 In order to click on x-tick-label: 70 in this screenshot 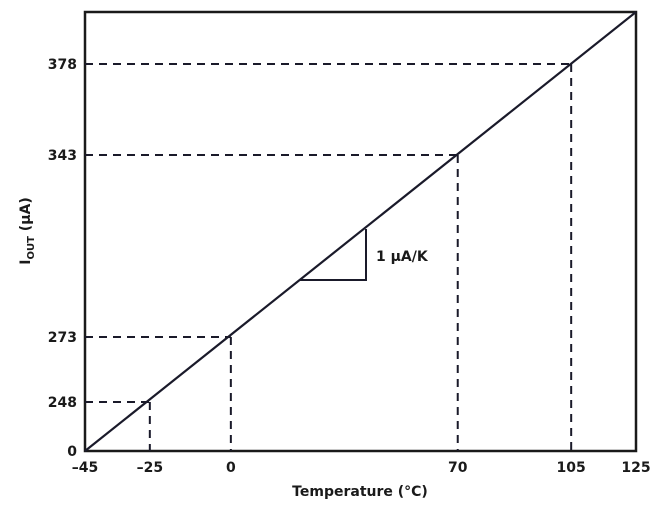, I will do `click(458, 468)`.